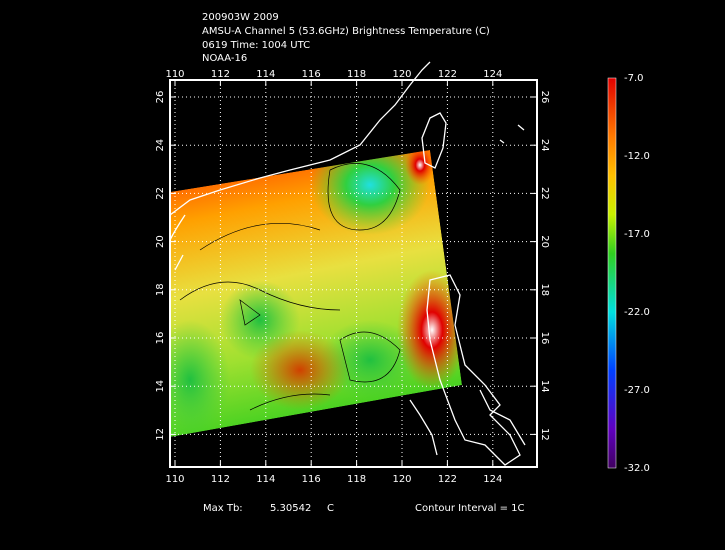 The height and width of the screenshot is (550, 725). Describe the element at coordinates (364, 508) in the screenshot. I see `footer: Max Tb: 5.30542 C Contour Interval = 1C` at that location.